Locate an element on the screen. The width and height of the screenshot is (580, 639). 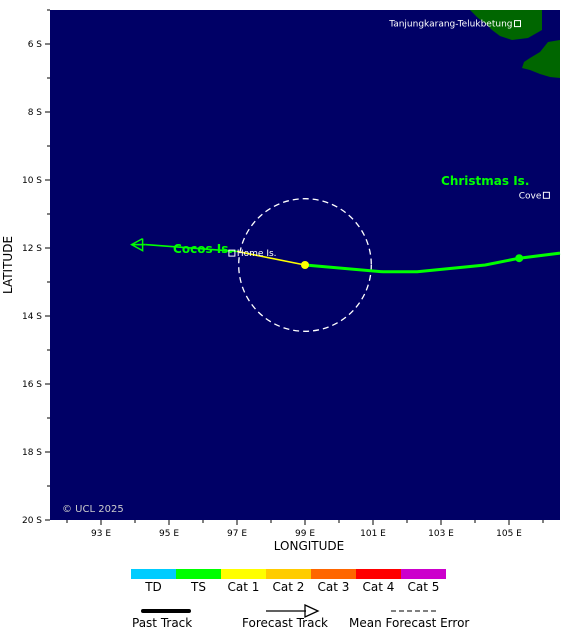
y-axis-label: LATITUDE is located at coordinates (8, 265).